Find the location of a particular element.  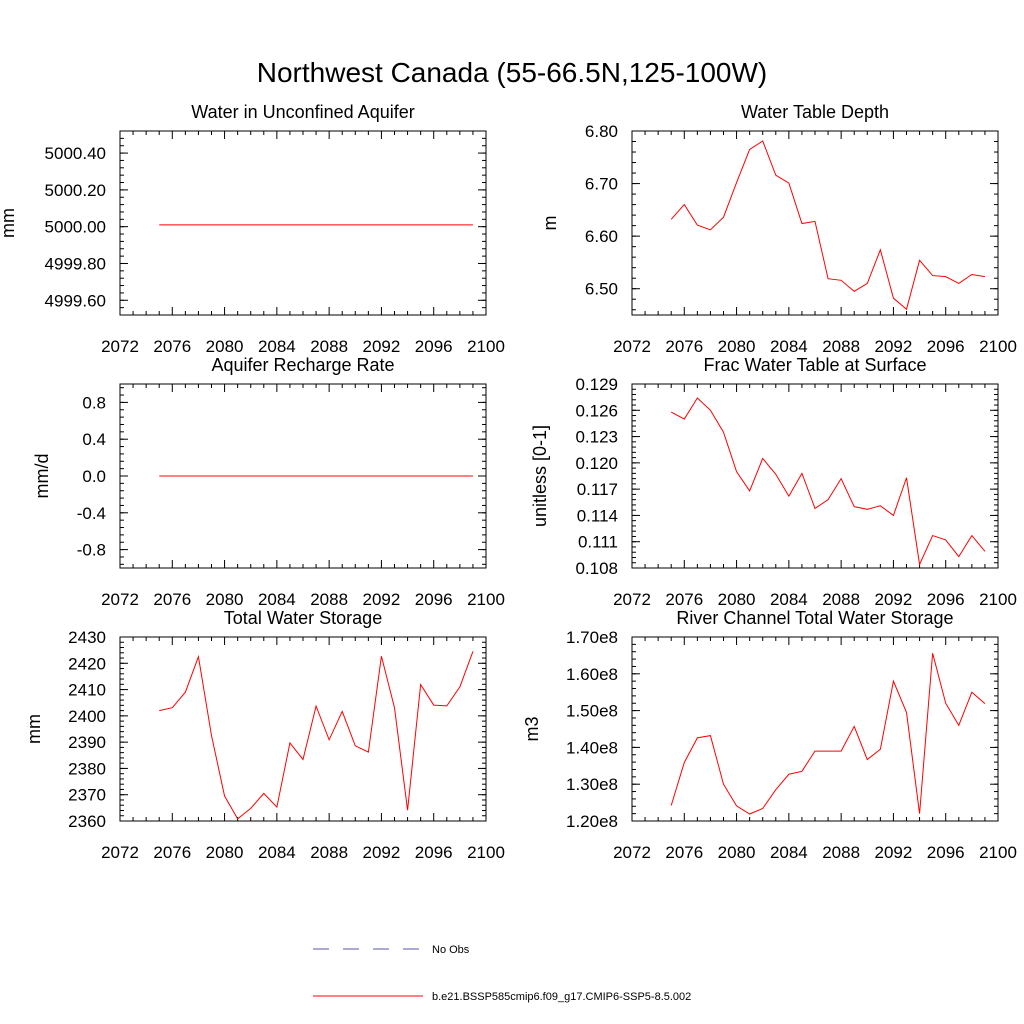

panel-3-xtick-label: 2084 is located at coordinates (277, 599).